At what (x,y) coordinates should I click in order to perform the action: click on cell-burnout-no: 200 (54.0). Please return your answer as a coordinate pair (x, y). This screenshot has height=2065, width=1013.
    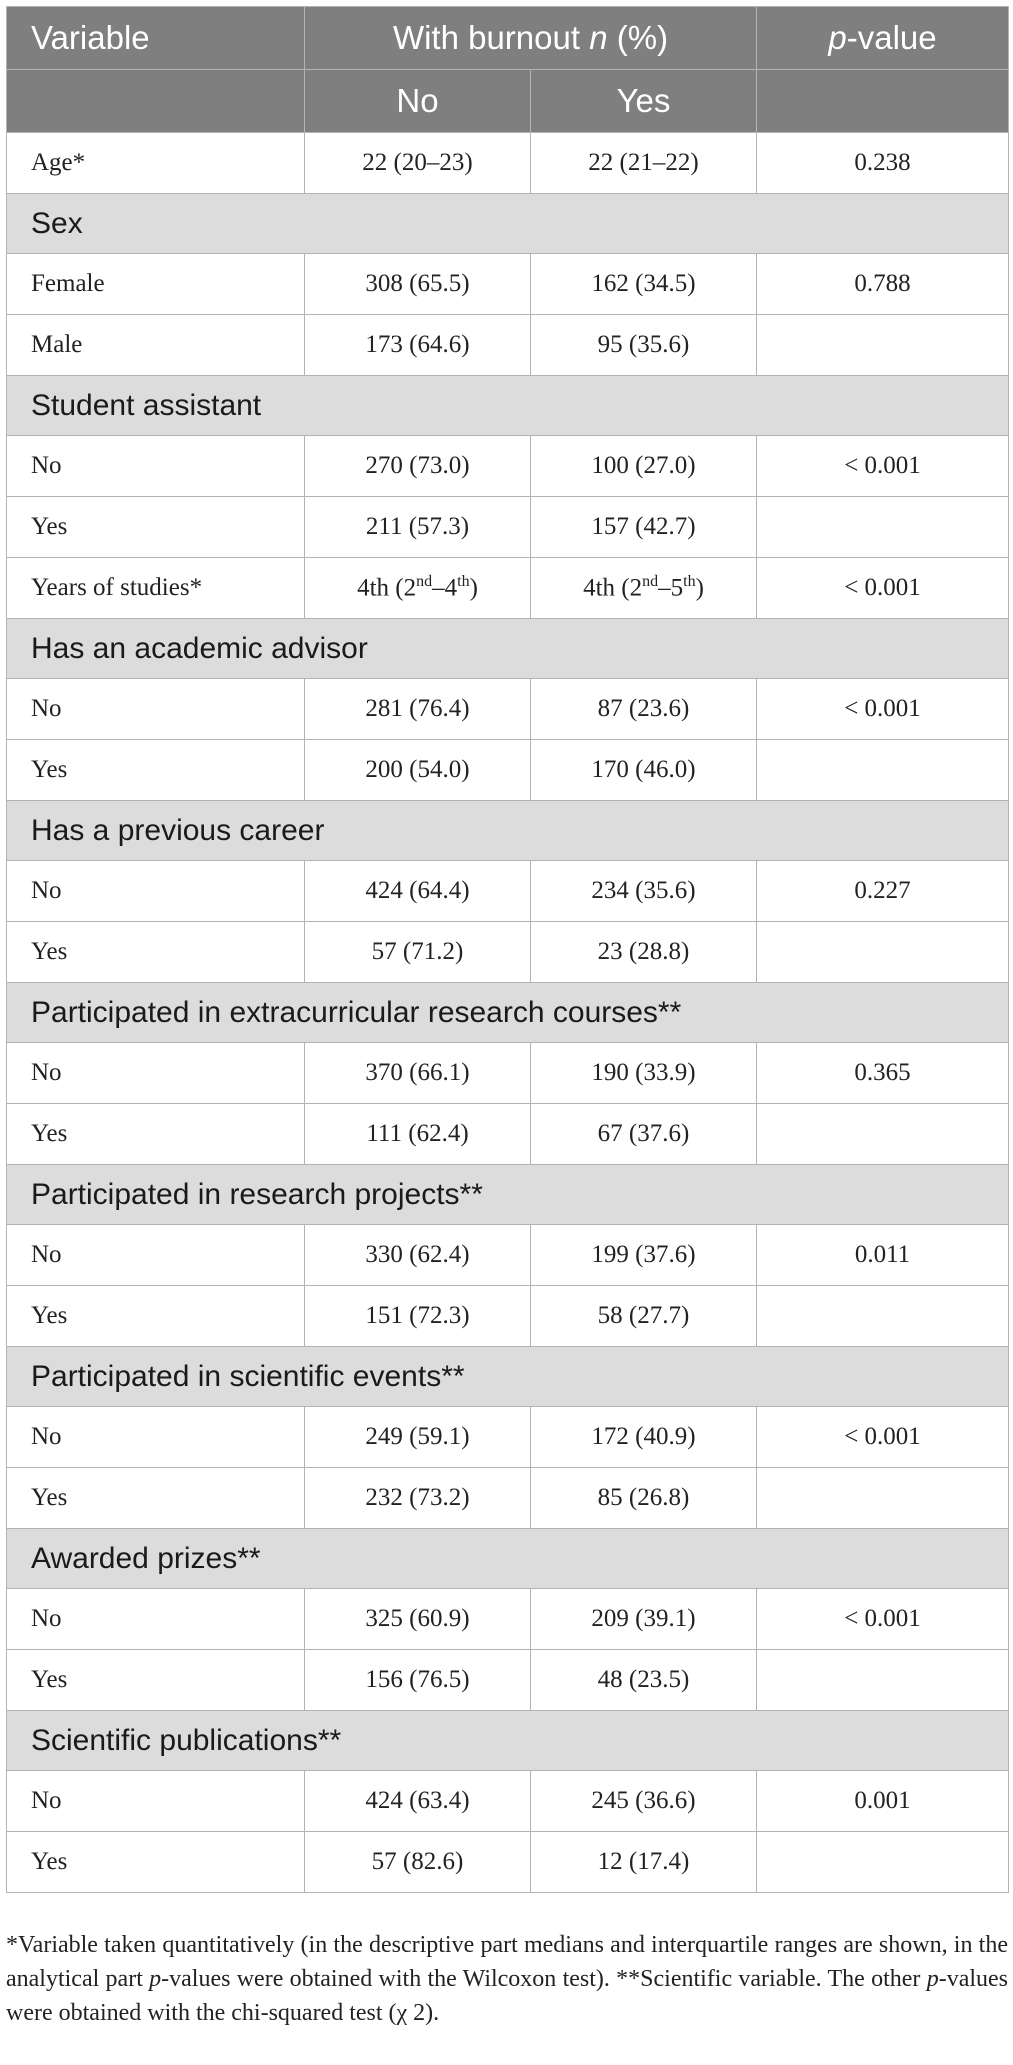
    Looking at the image, I should click on (417, 770).